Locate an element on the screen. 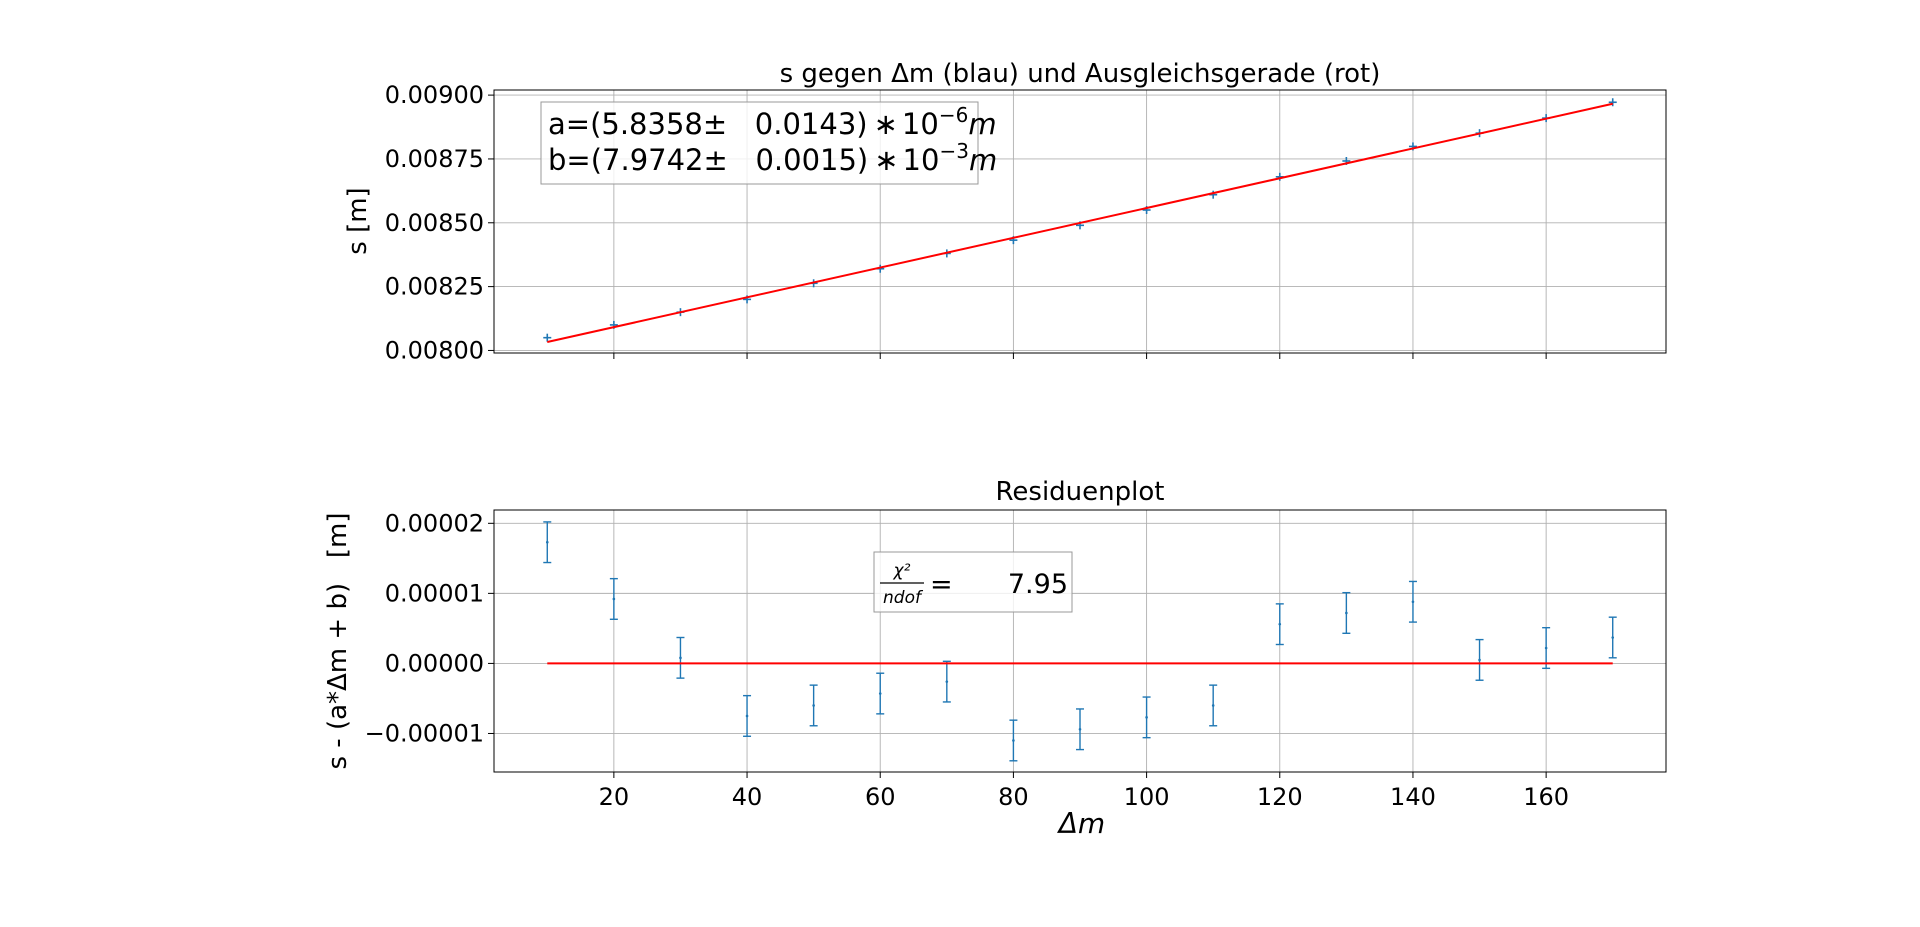 Image resolution: width=1920 pixels, height=927 pixels. residual-xtick-label: 20 is located at coordinates (614, 797).